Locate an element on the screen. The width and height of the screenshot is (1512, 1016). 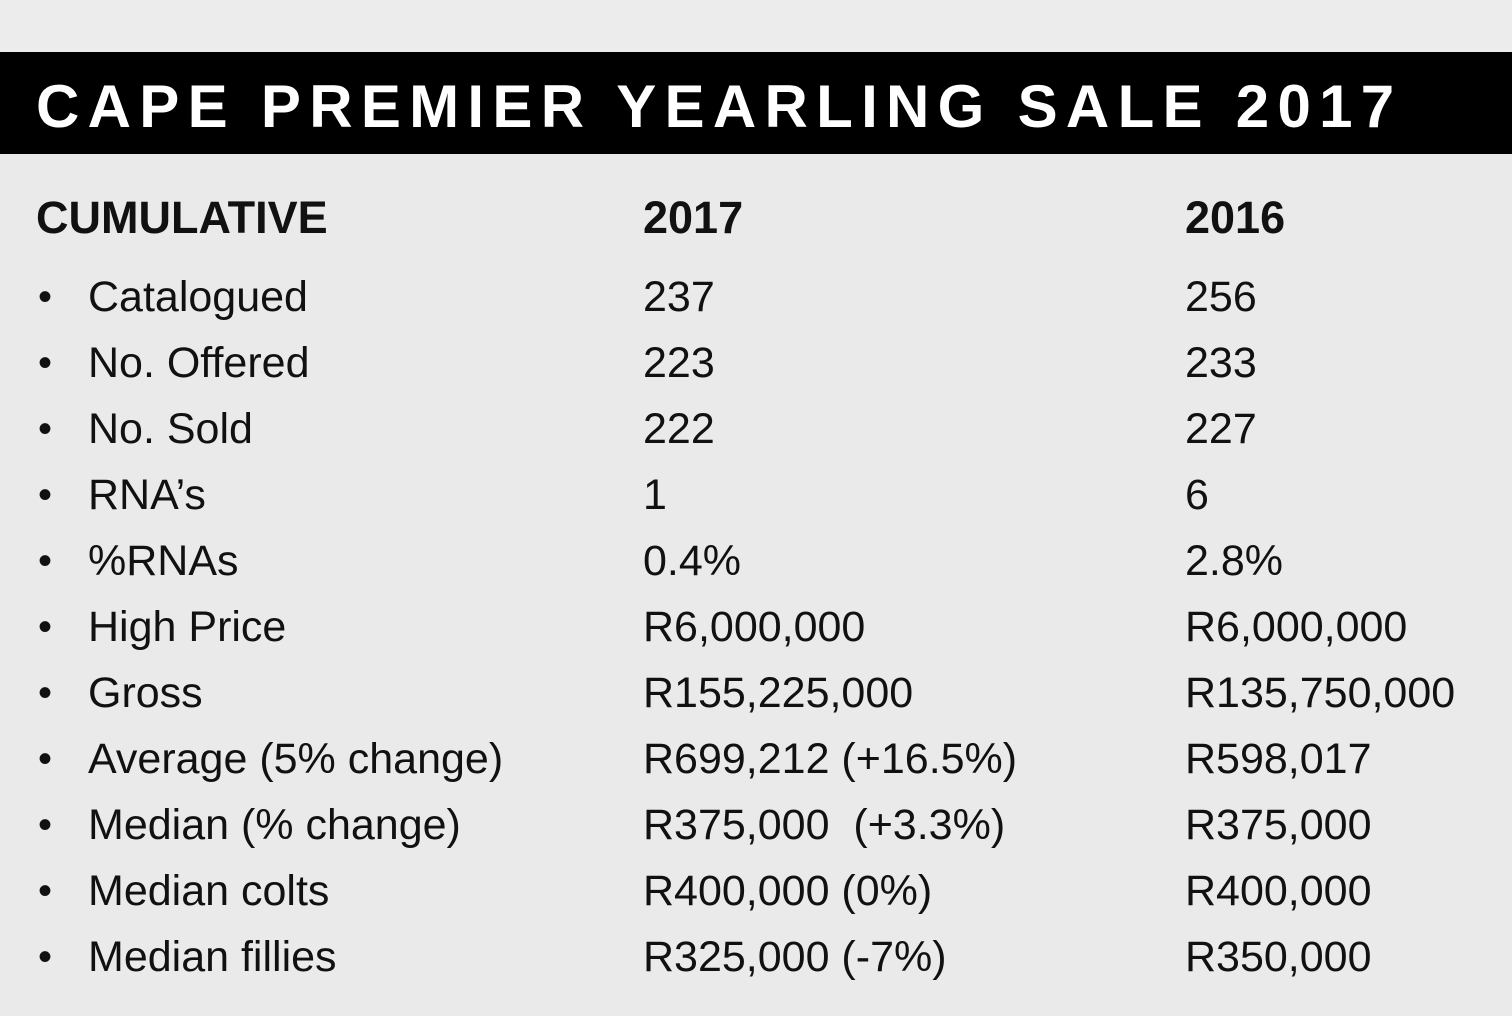
value-2017: R155,225,000 is located at coordinates (778, 693).